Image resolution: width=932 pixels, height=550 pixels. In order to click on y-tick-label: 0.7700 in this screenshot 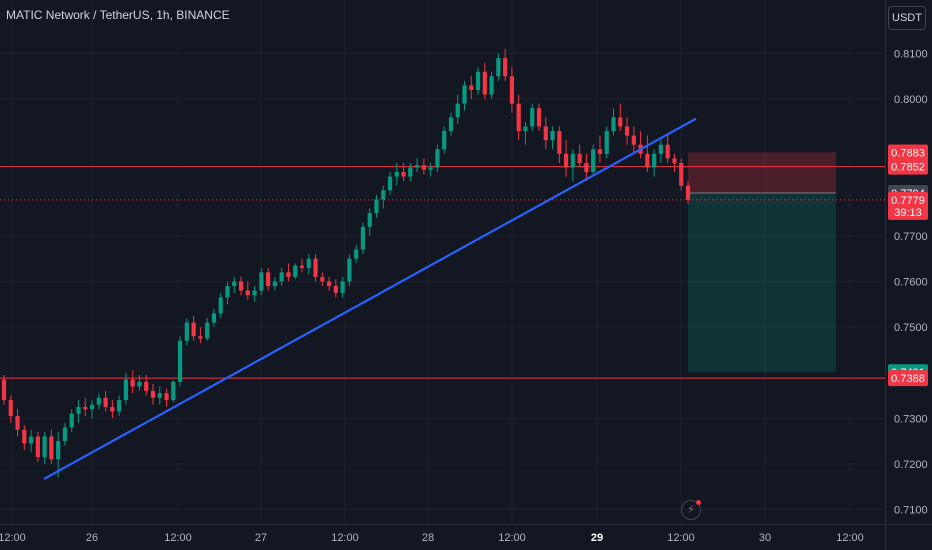, I will do `click(911, 237)`.